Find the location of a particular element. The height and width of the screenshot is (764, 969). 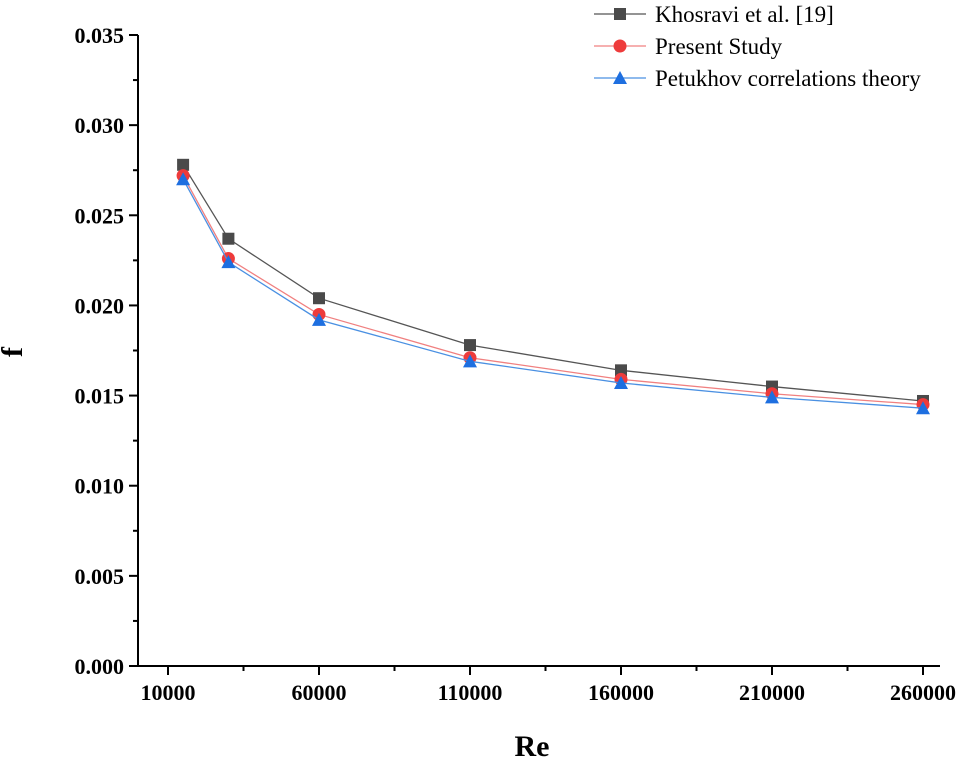

y-tick-label: 0.010 is located at coordinates (100, 486).